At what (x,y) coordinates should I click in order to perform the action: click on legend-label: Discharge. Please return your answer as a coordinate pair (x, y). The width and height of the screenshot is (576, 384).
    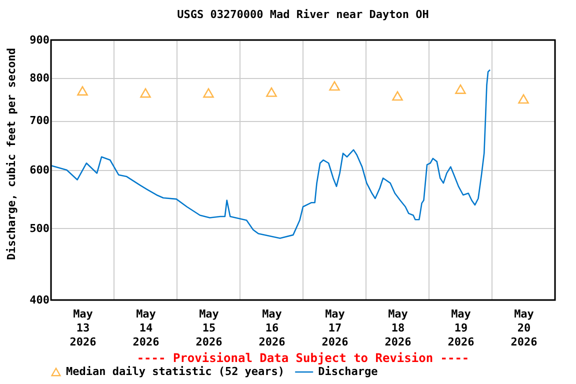
    Looking at the image, I should click on (348, 371).